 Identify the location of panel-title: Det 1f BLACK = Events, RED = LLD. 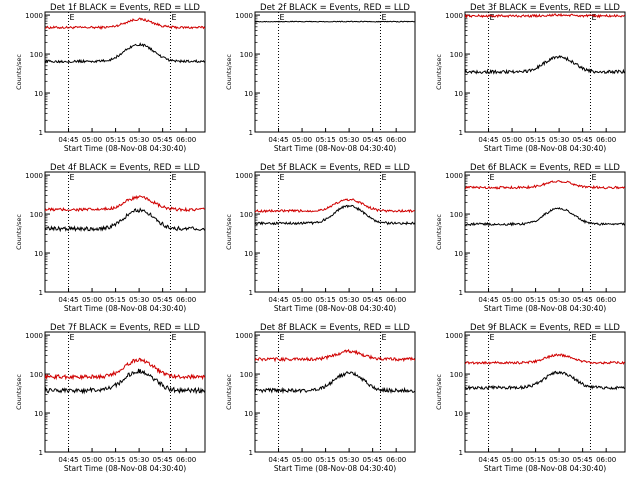
(125, 8).